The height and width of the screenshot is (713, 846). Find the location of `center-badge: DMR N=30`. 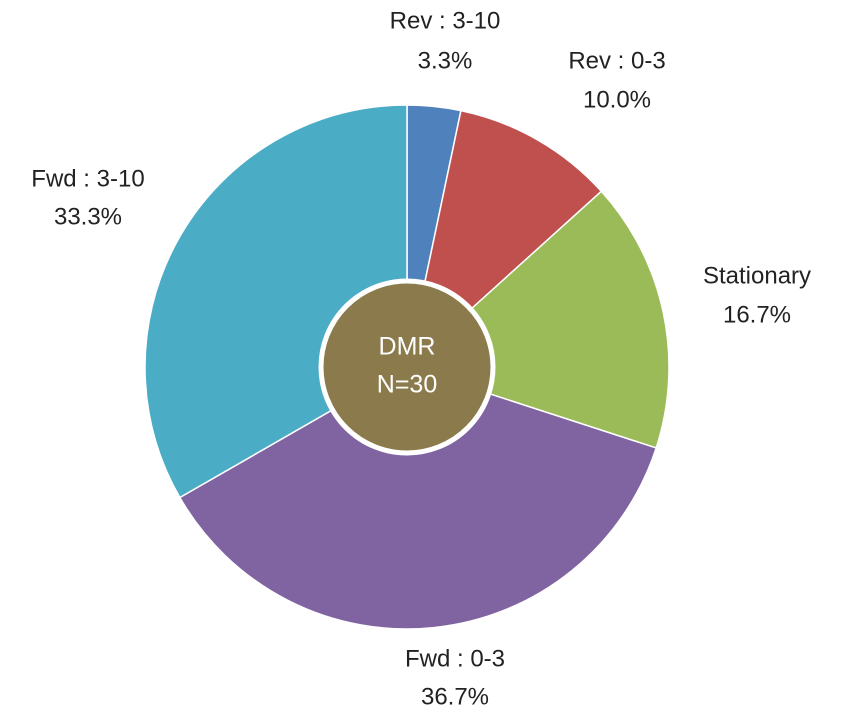

center-badge: DMR N=30 is located at coordinates (407, 367).